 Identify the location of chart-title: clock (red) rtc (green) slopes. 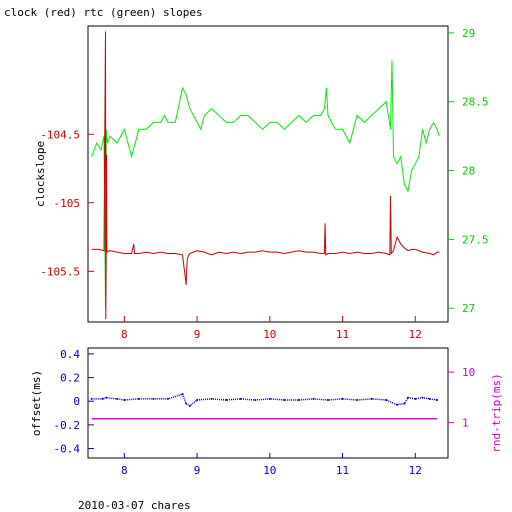
(103, 12).